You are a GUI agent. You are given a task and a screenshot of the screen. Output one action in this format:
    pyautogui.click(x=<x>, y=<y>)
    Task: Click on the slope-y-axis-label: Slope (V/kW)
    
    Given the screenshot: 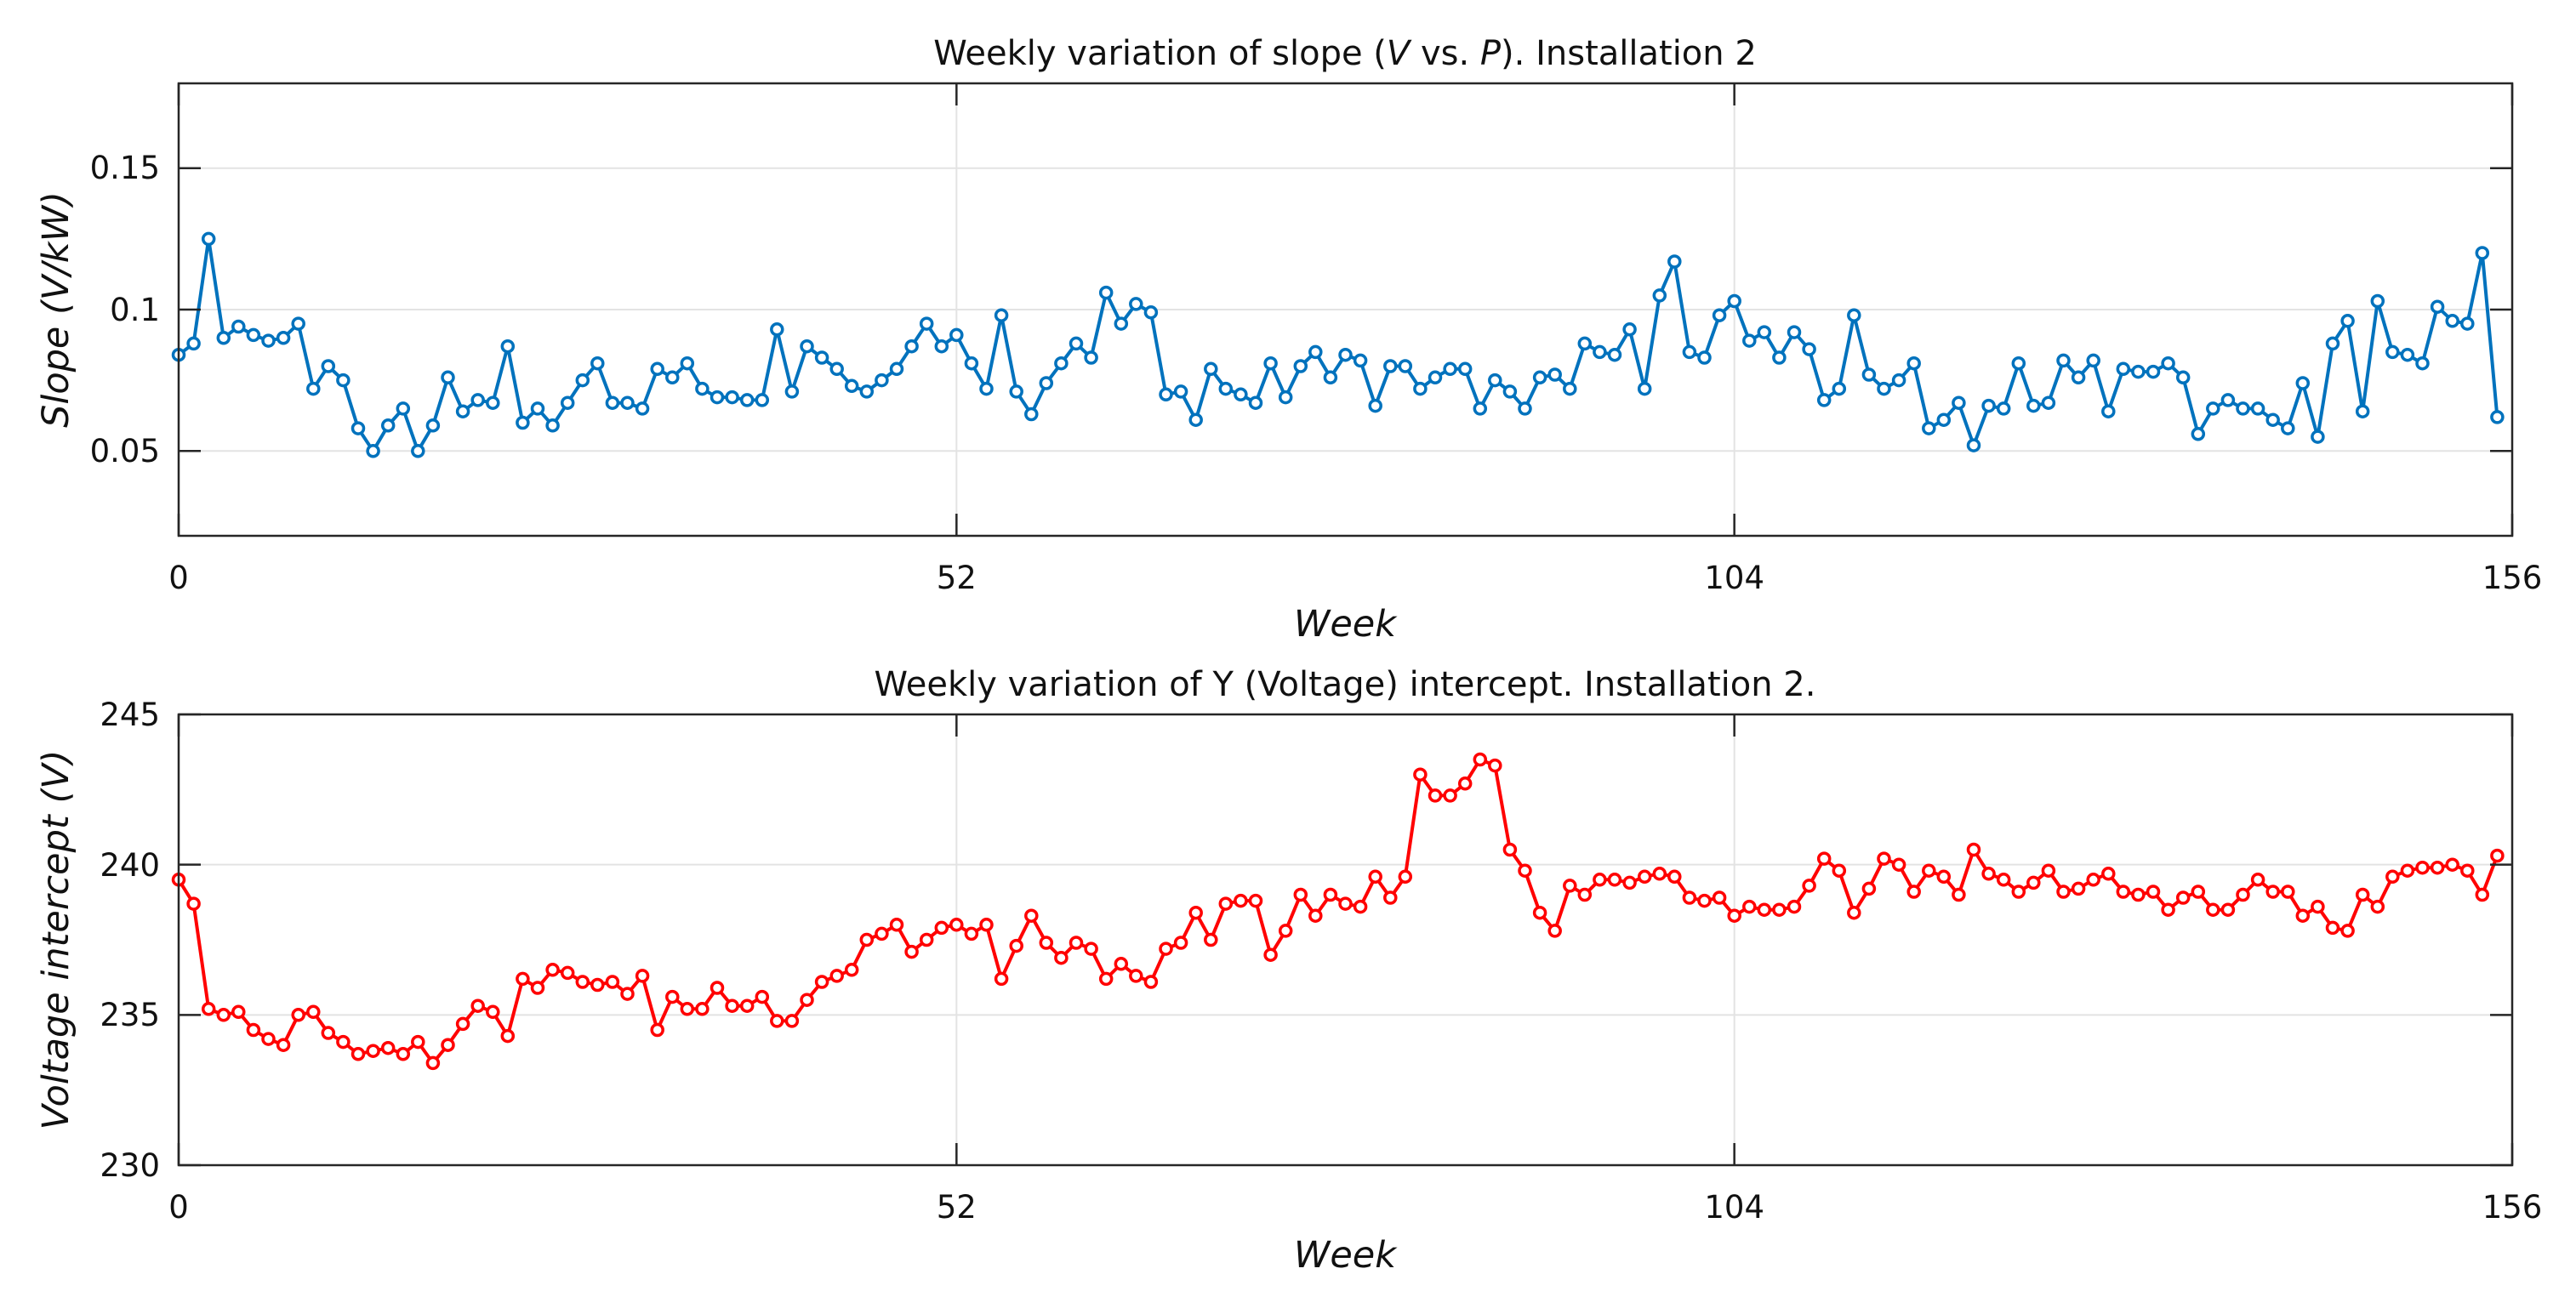 What is the action you would take?
    pyautogui.click(x=56, y=309)
    